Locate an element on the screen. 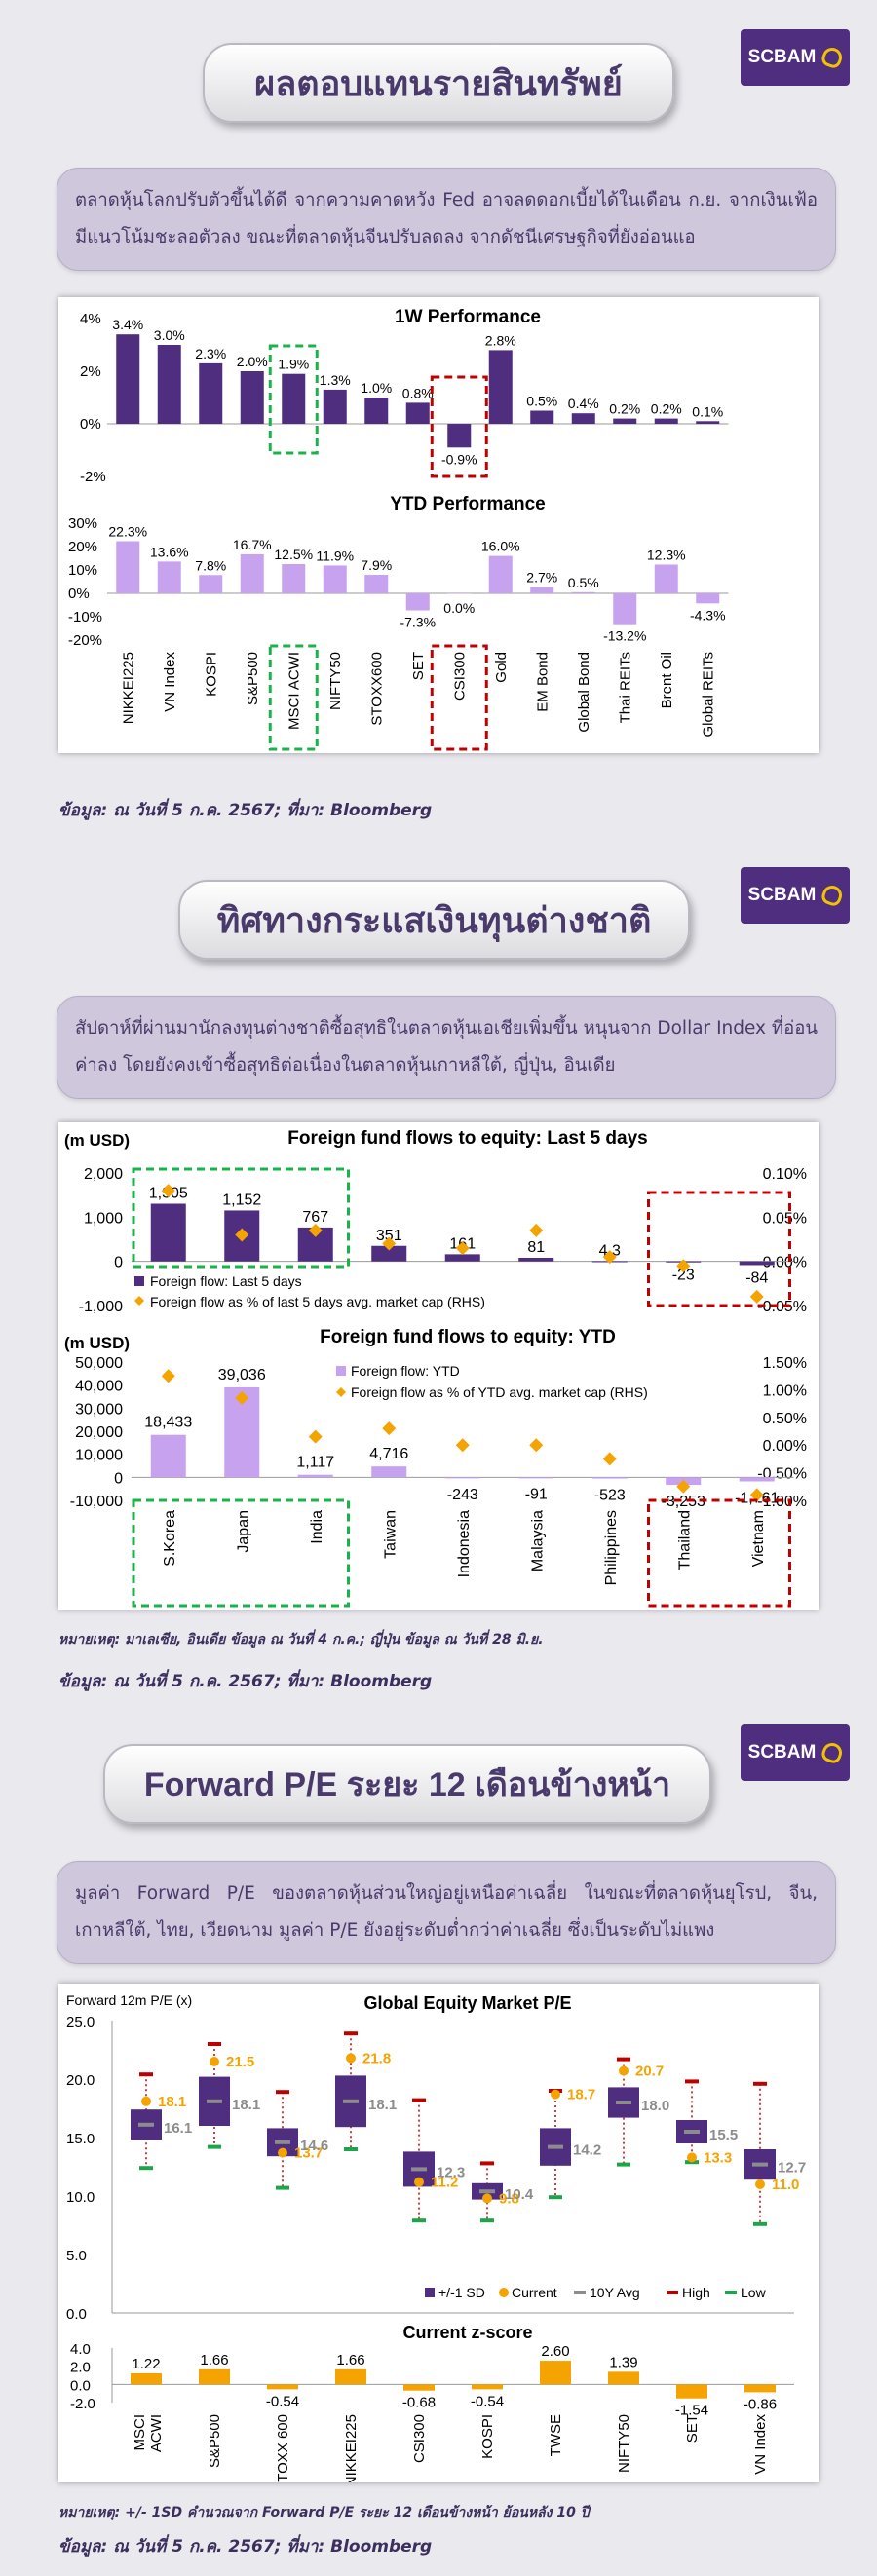 This screenshot has height=2576, width=877. data-label: 1.0% is located at coordinates (376, 388).